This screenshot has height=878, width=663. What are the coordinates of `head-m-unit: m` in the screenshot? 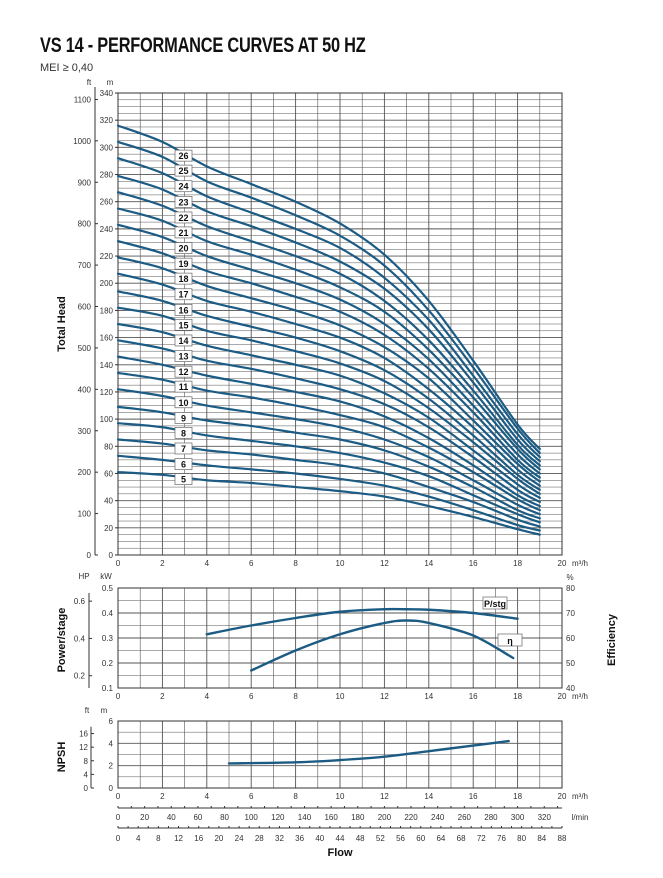 It's located at (110, 82).